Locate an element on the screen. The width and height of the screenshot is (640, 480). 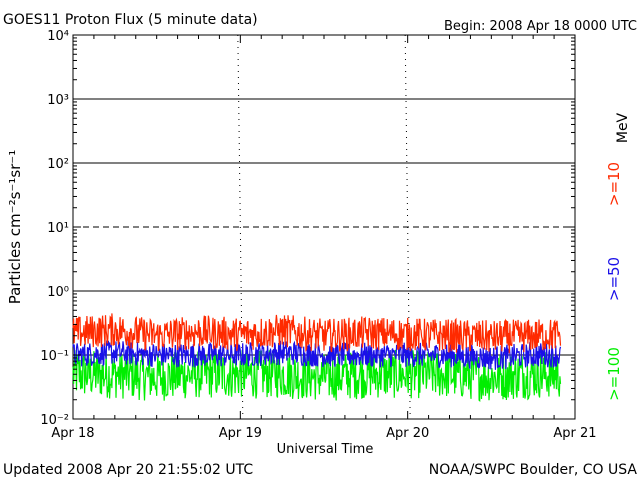
y-tick-label: 10⁻¹ is located at coordinates (54, 356).